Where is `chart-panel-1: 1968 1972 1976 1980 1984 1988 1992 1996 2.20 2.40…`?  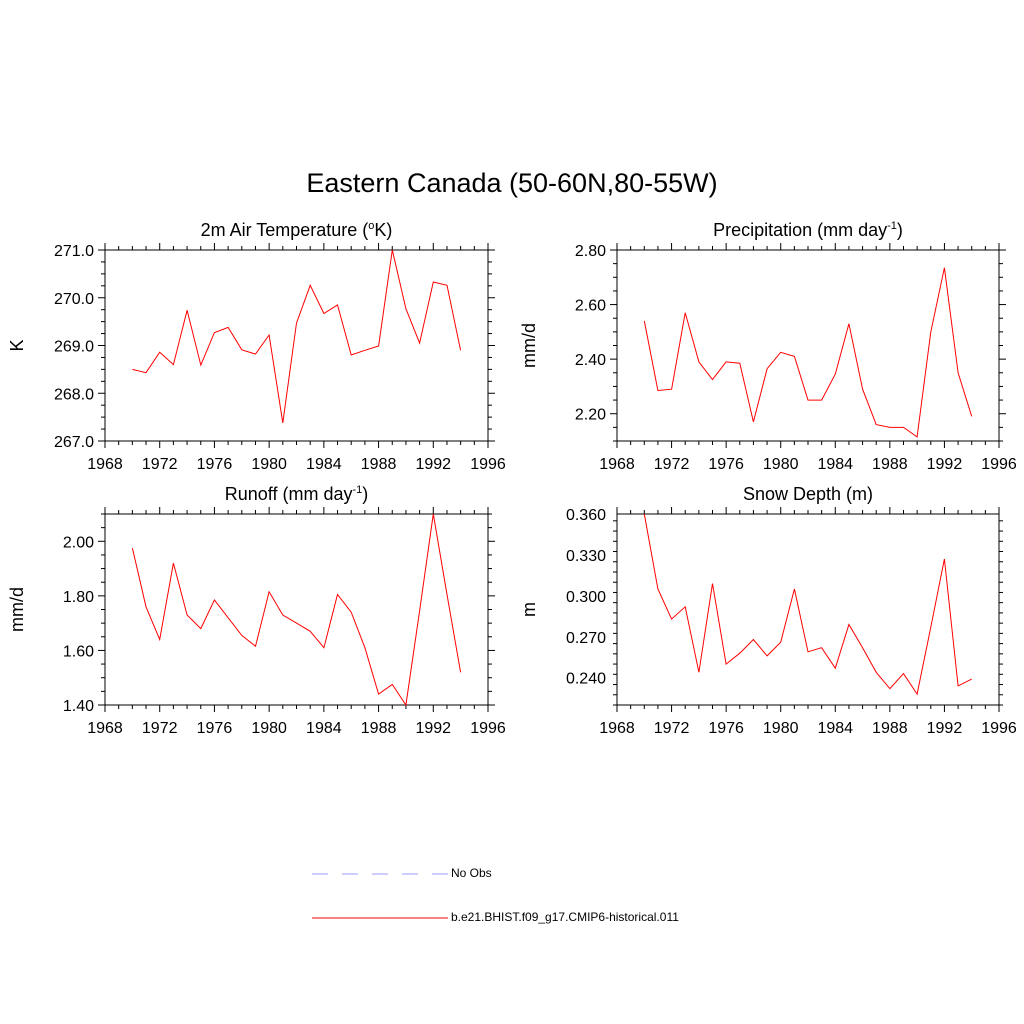
chart-panel-1: 1968 1972 1976 1980 1984 1988 1992 1996 2.20 2.40… is located at coordinates (768, 346).